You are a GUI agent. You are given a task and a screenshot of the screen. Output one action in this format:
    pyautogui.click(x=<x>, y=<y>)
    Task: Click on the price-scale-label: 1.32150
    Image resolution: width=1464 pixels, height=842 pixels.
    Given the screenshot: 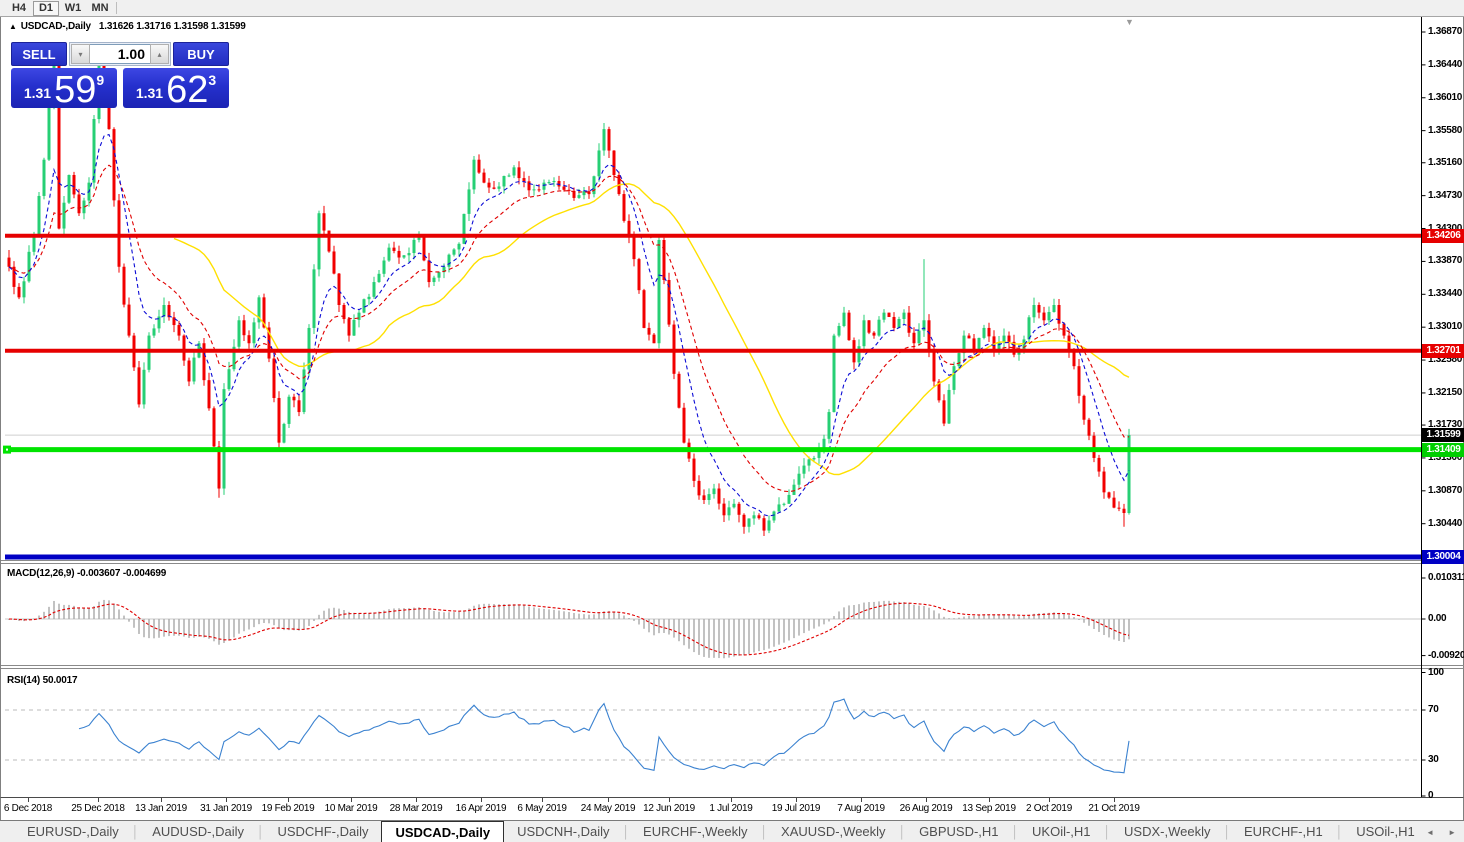 What is the action you would take?
    pyautogui.click(x=1445, y=392)
    